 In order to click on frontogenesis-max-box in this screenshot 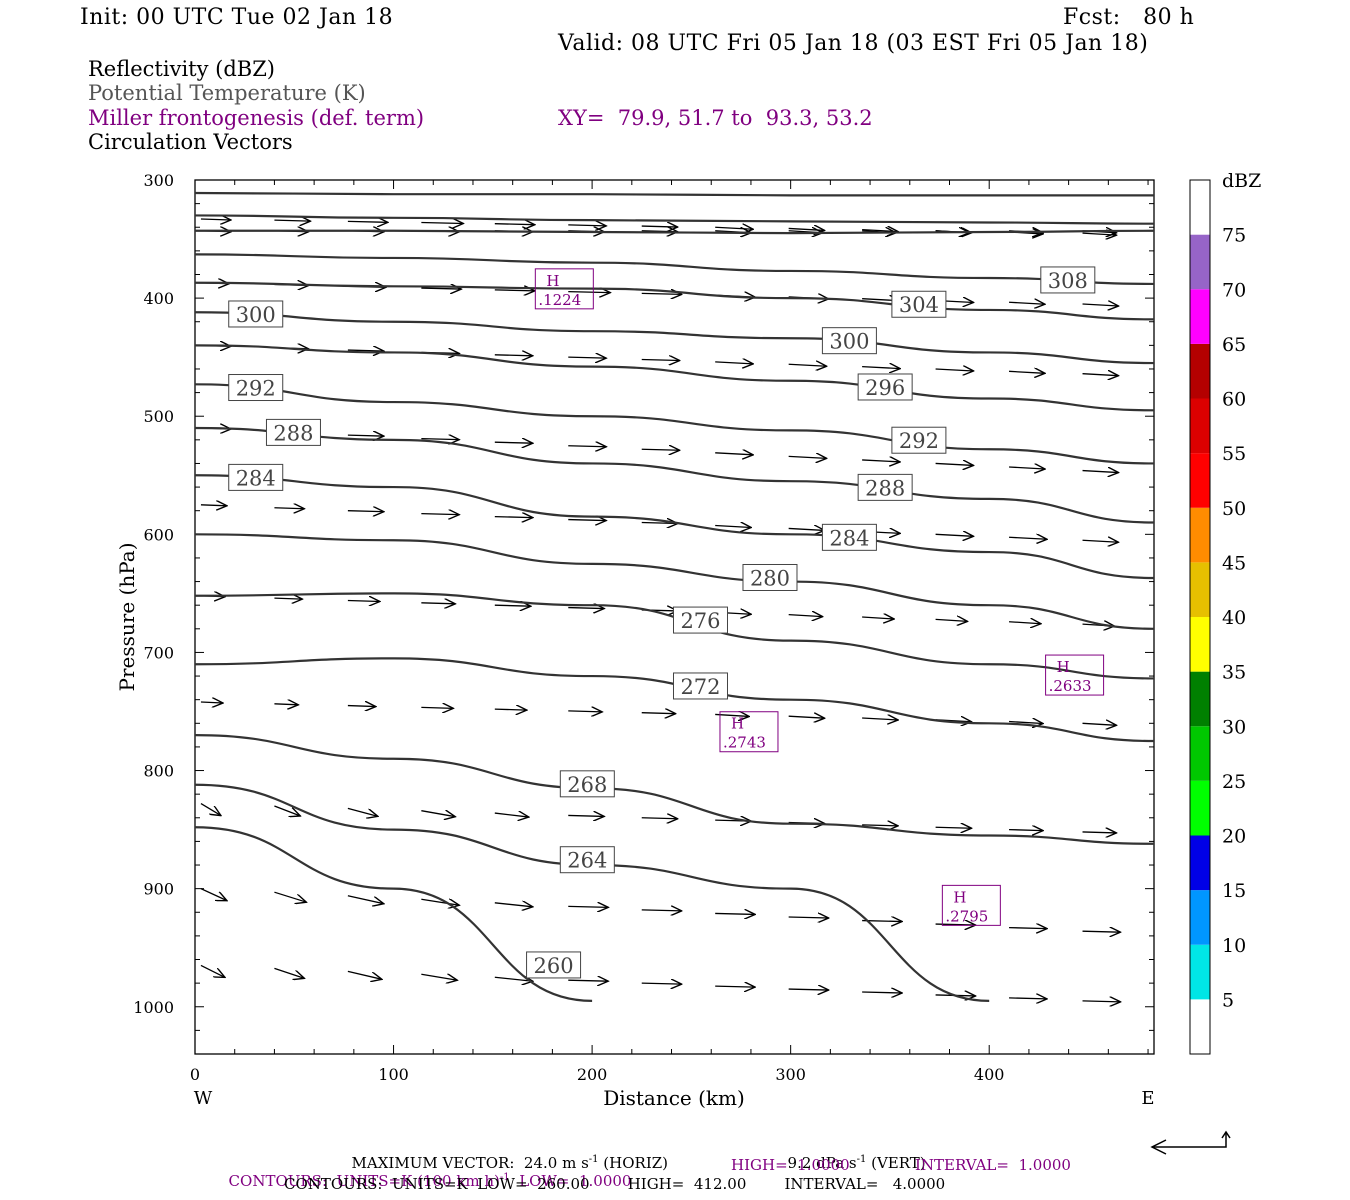, I will do `click(564, 289)`.